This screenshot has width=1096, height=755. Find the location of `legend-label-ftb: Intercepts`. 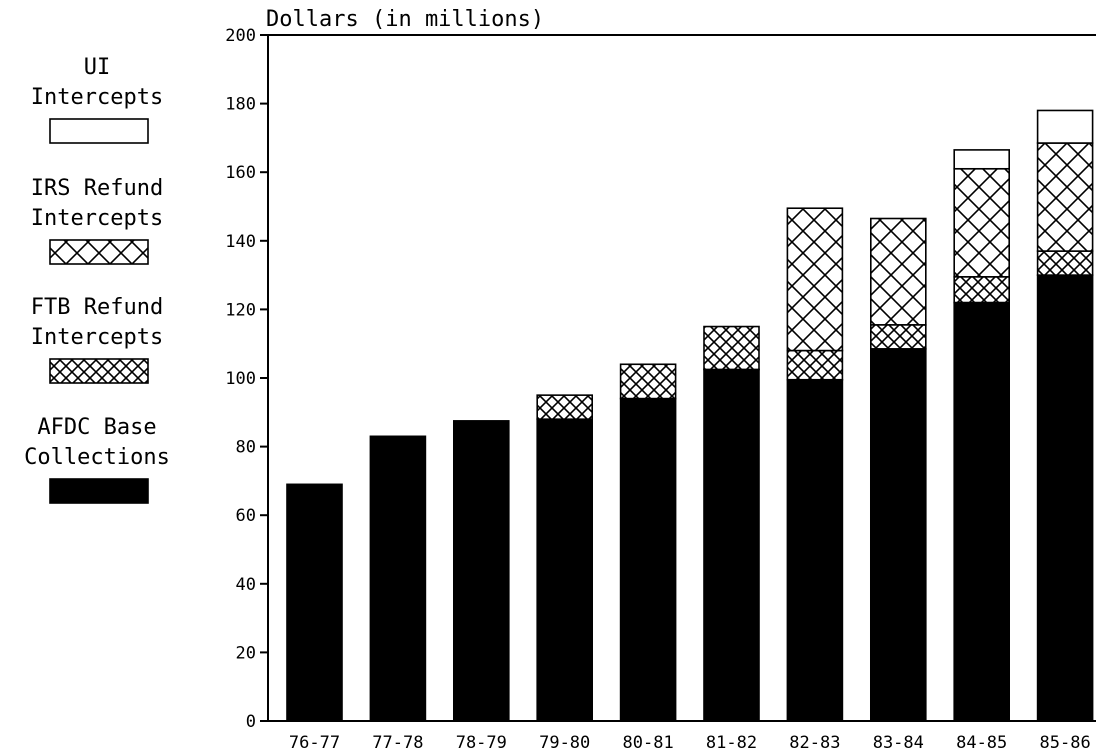

legend-label-ftb: Intercepts is located at coordinates (97, 337).